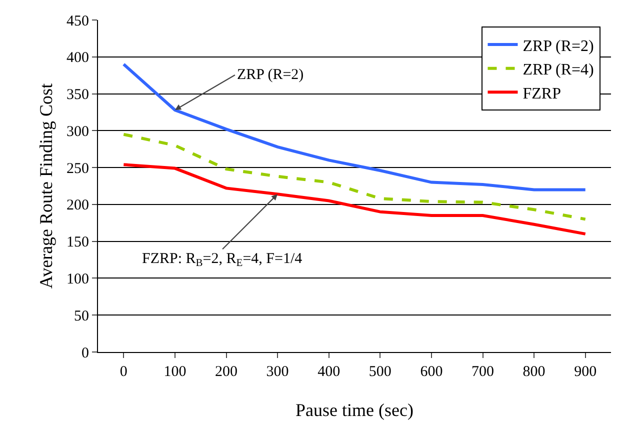  I want to click on x-tick-label: 0, so click(124, 372).